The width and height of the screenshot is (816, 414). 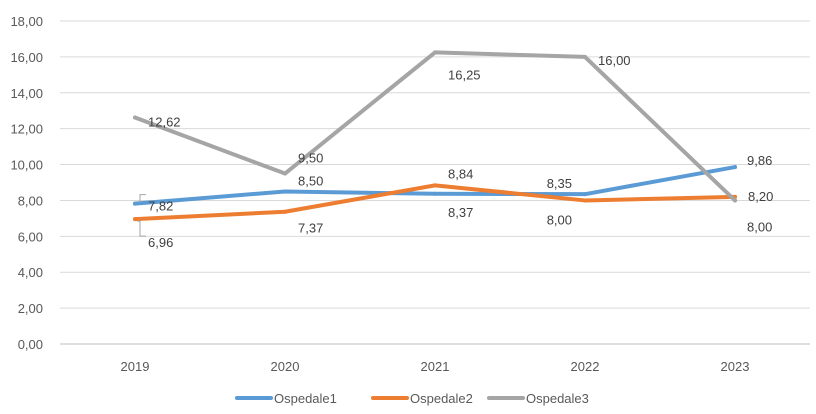 I want to click on y-tick-label: 2,00, so click(x=30, y=308).